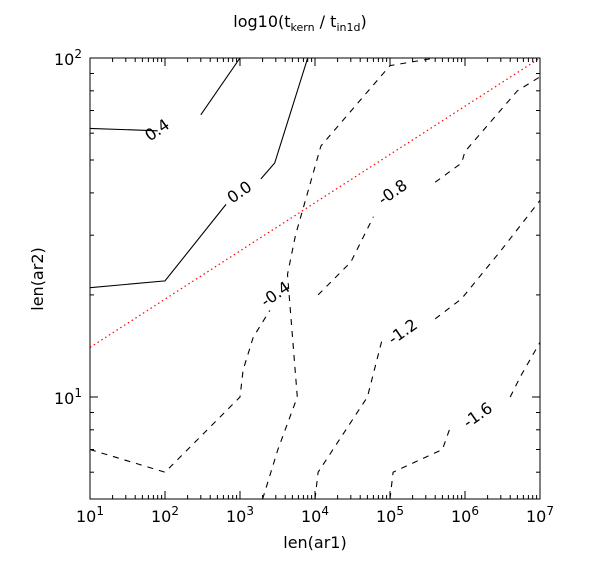 Image resolution: width=600 pixels, height=587 pixels. I want to click on contour-level-neg1_6: -1.6, so click(499, 387).